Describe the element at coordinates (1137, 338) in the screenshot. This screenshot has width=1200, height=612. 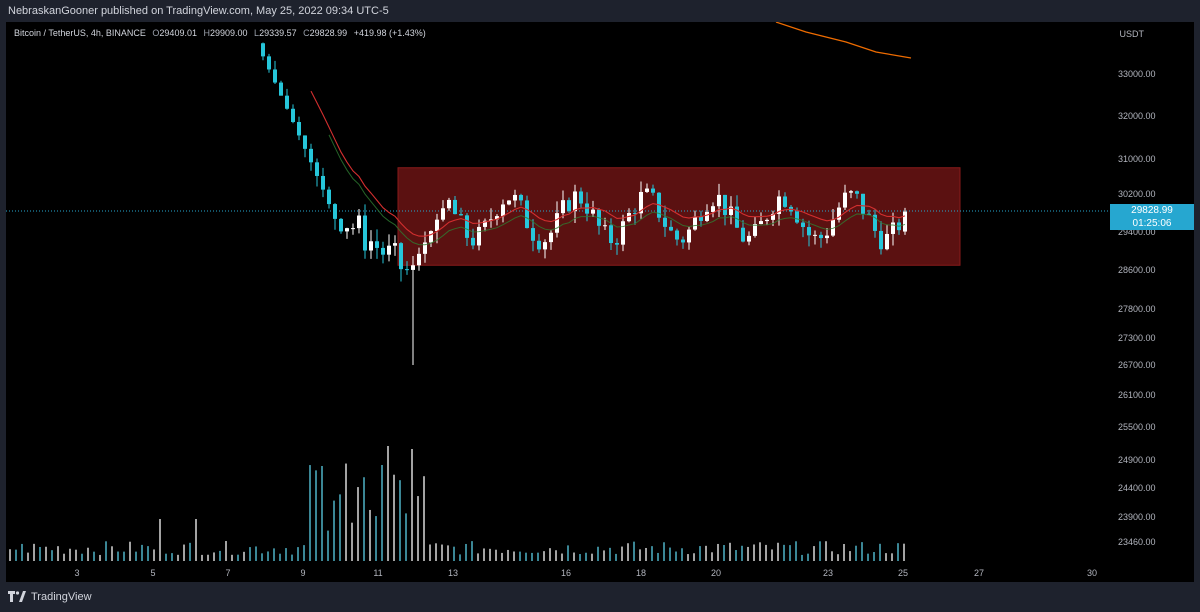
I see `price-tick: 27300.00` at that location.